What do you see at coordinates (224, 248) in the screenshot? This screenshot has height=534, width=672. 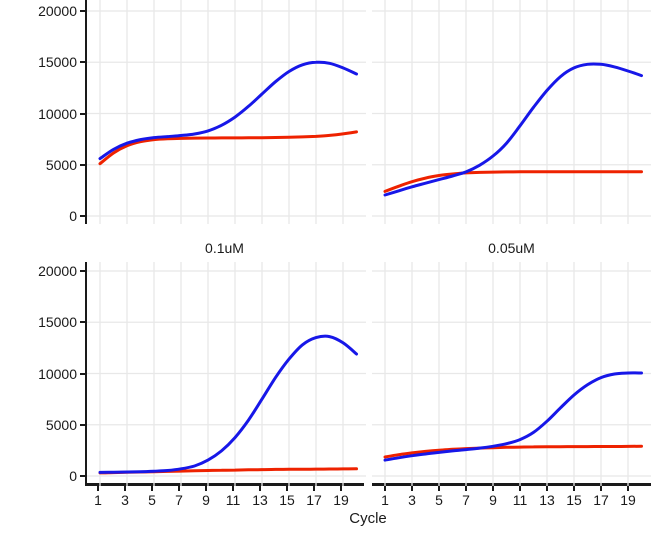 I see `strip-label-0.1uM: 0.1uM` at bounding box center [224, 248].